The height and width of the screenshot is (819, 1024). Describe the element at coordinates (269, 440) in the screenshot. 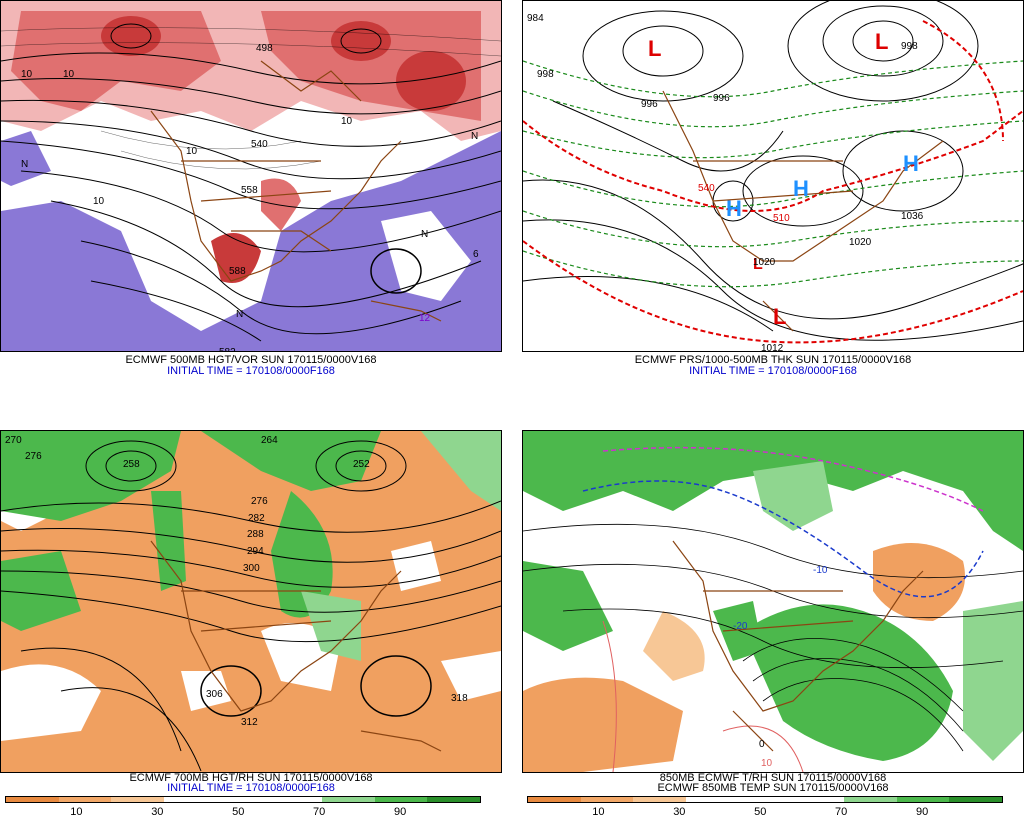

I see `contour-label: 264` at that location.